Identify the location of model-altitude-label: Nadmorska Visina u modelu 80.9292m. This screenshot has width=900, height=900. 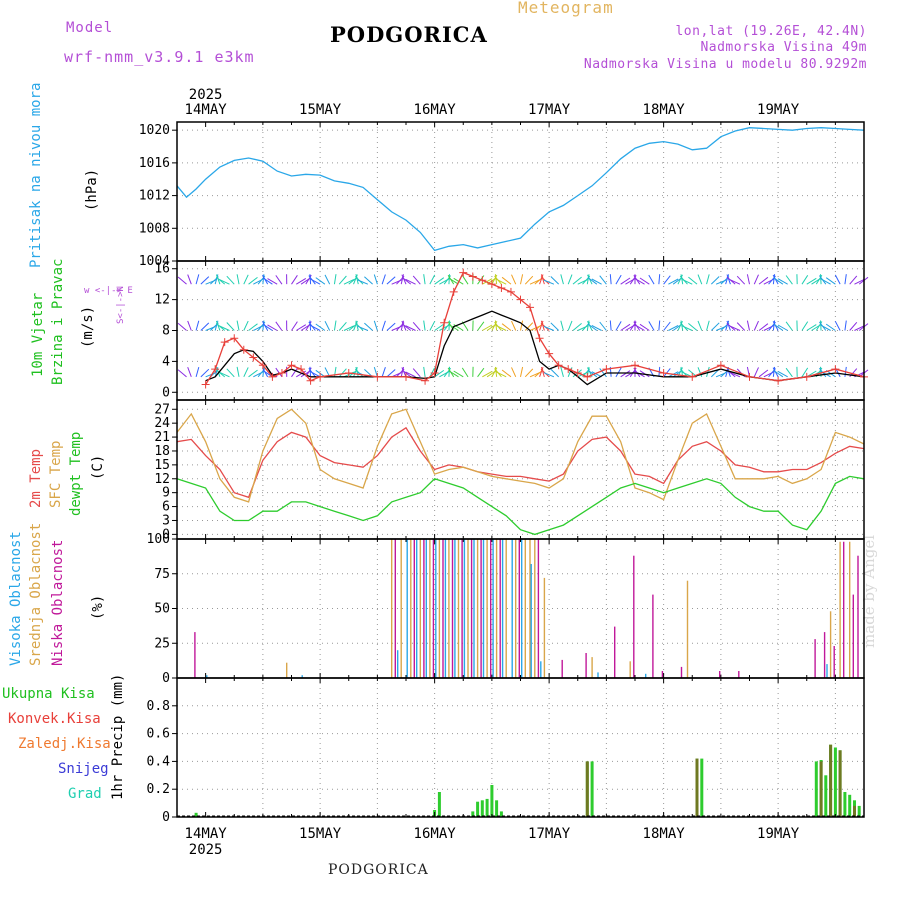
(725, 64).